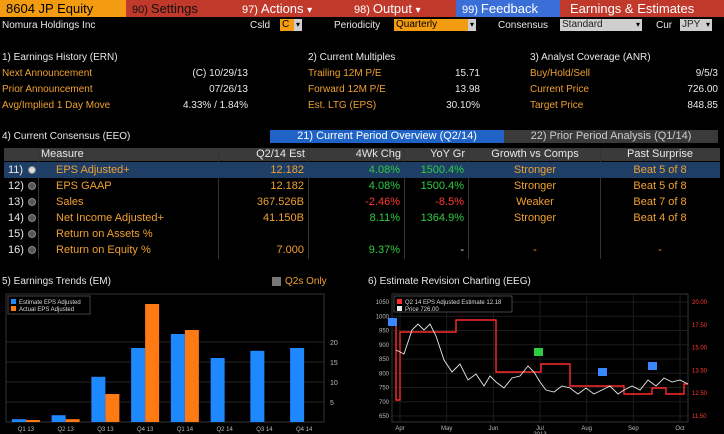 The image size is (724, 434). Describe the element at coordinates (345, 73) in the screenshot. I see `current-multiples-row-label: Trailing 12M P/E` at that location.